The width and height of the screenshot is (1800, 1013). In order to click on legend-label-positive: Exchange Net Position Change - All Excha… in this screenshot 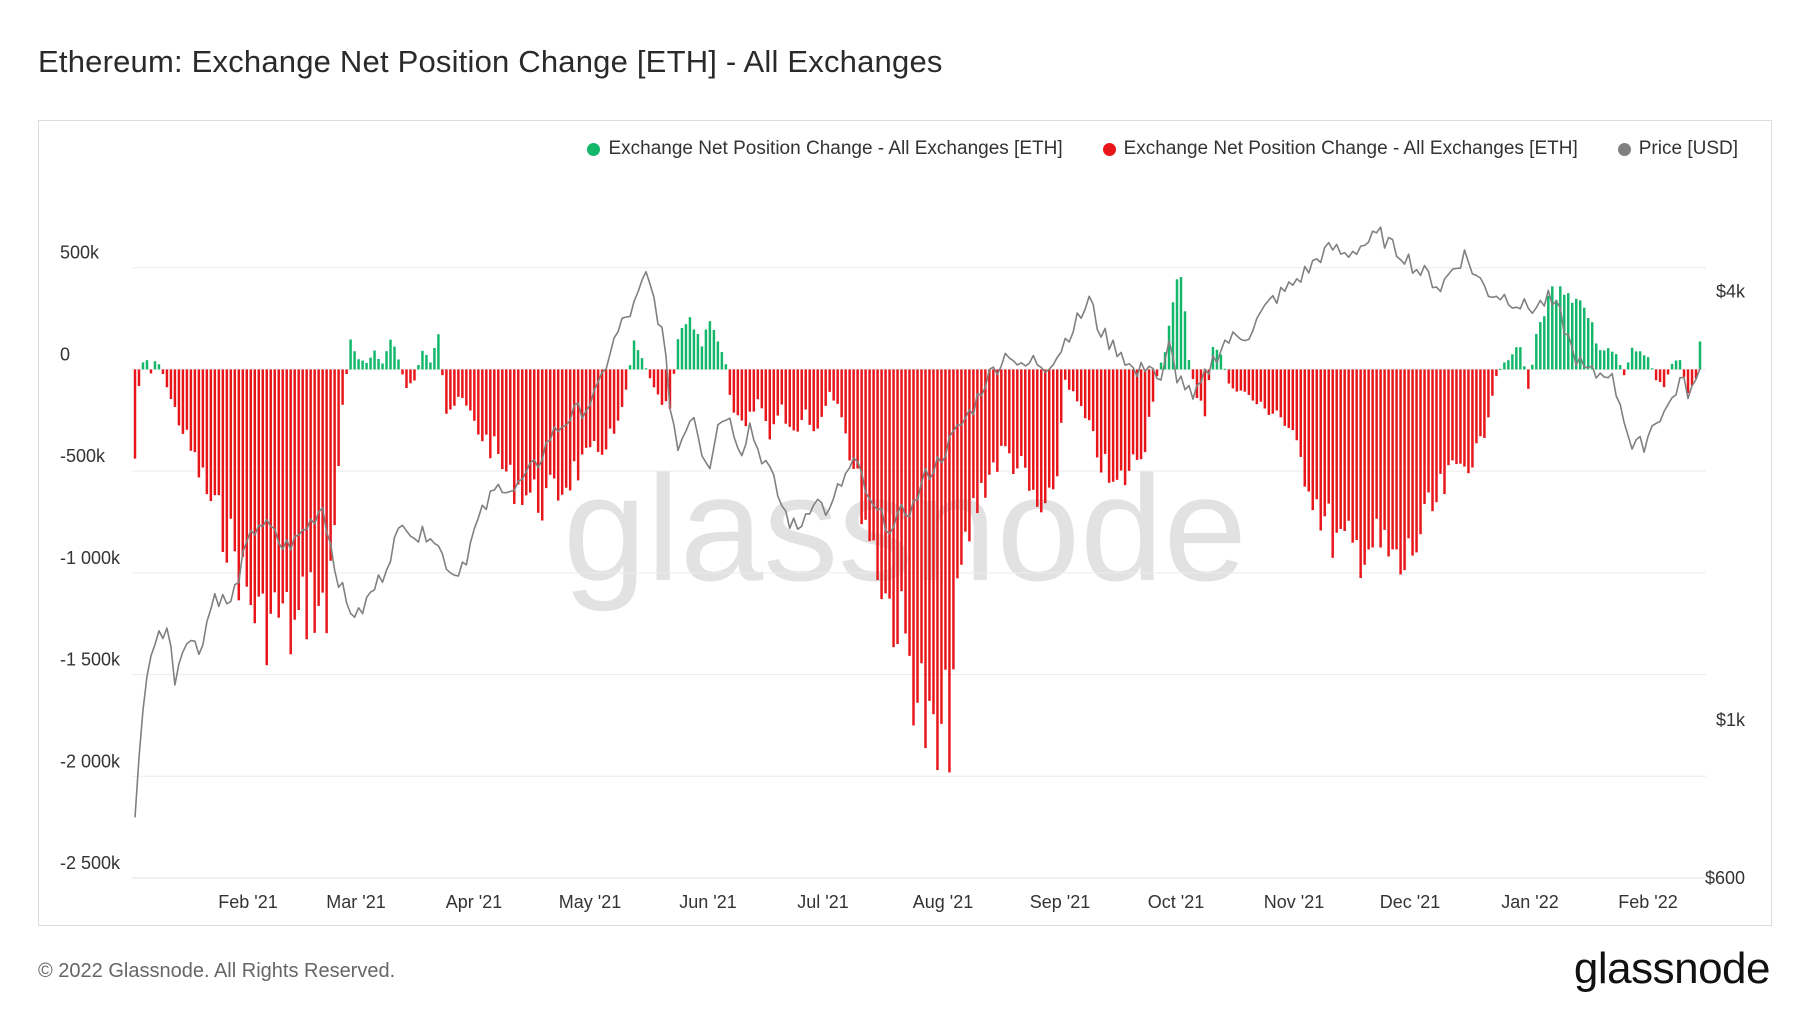, I will do `click(835, 148)`.